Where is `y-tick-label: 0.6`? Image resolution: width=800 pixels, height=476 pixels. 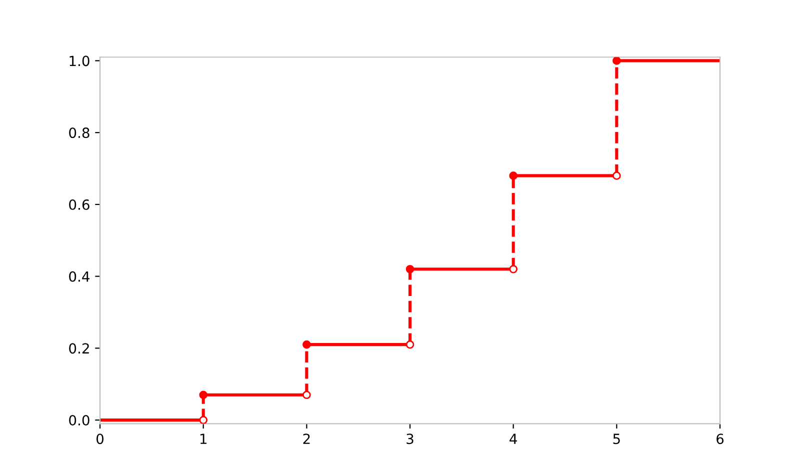
y-tick-label: 0.6 is located at coordinates (79, 204).